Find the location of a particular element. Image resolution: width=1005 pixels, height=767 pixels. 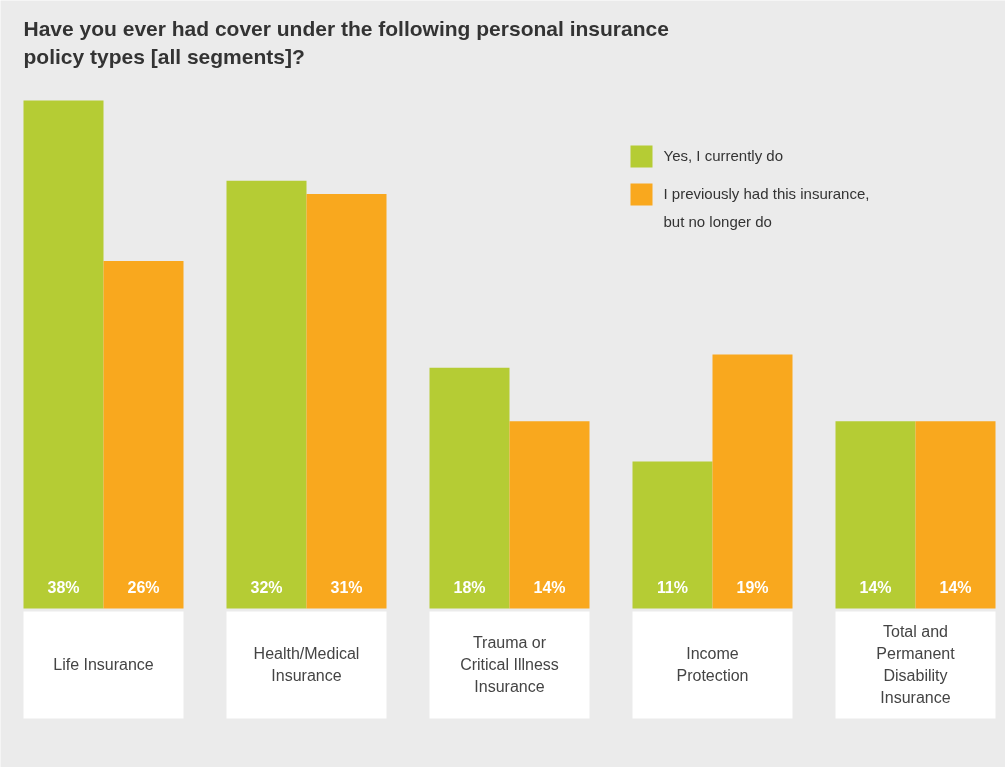

data-label: 32% is located at coordinates (266, 587).